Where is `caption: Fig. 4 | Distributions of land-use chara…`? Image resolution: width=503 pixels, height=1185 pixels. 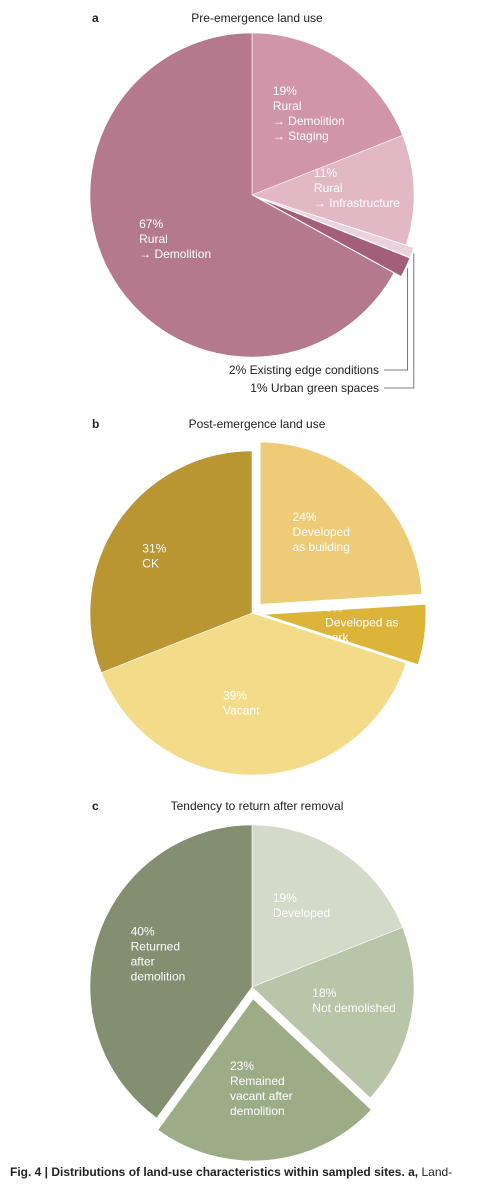 caption: Fig. 4 | Distributions of land-use chara… is located at coordinates (231, 1172).